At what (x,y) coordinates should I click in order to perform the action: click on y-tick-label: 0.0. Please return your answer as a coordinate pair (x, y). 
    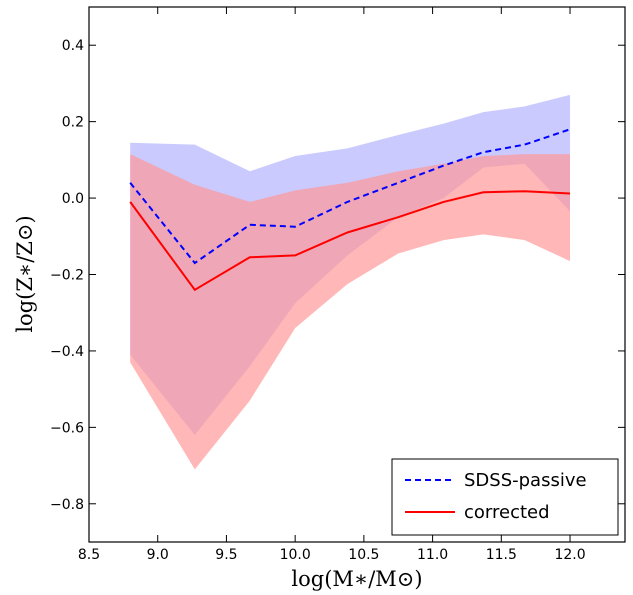
    Looking at the image, I should click on (73, 199).